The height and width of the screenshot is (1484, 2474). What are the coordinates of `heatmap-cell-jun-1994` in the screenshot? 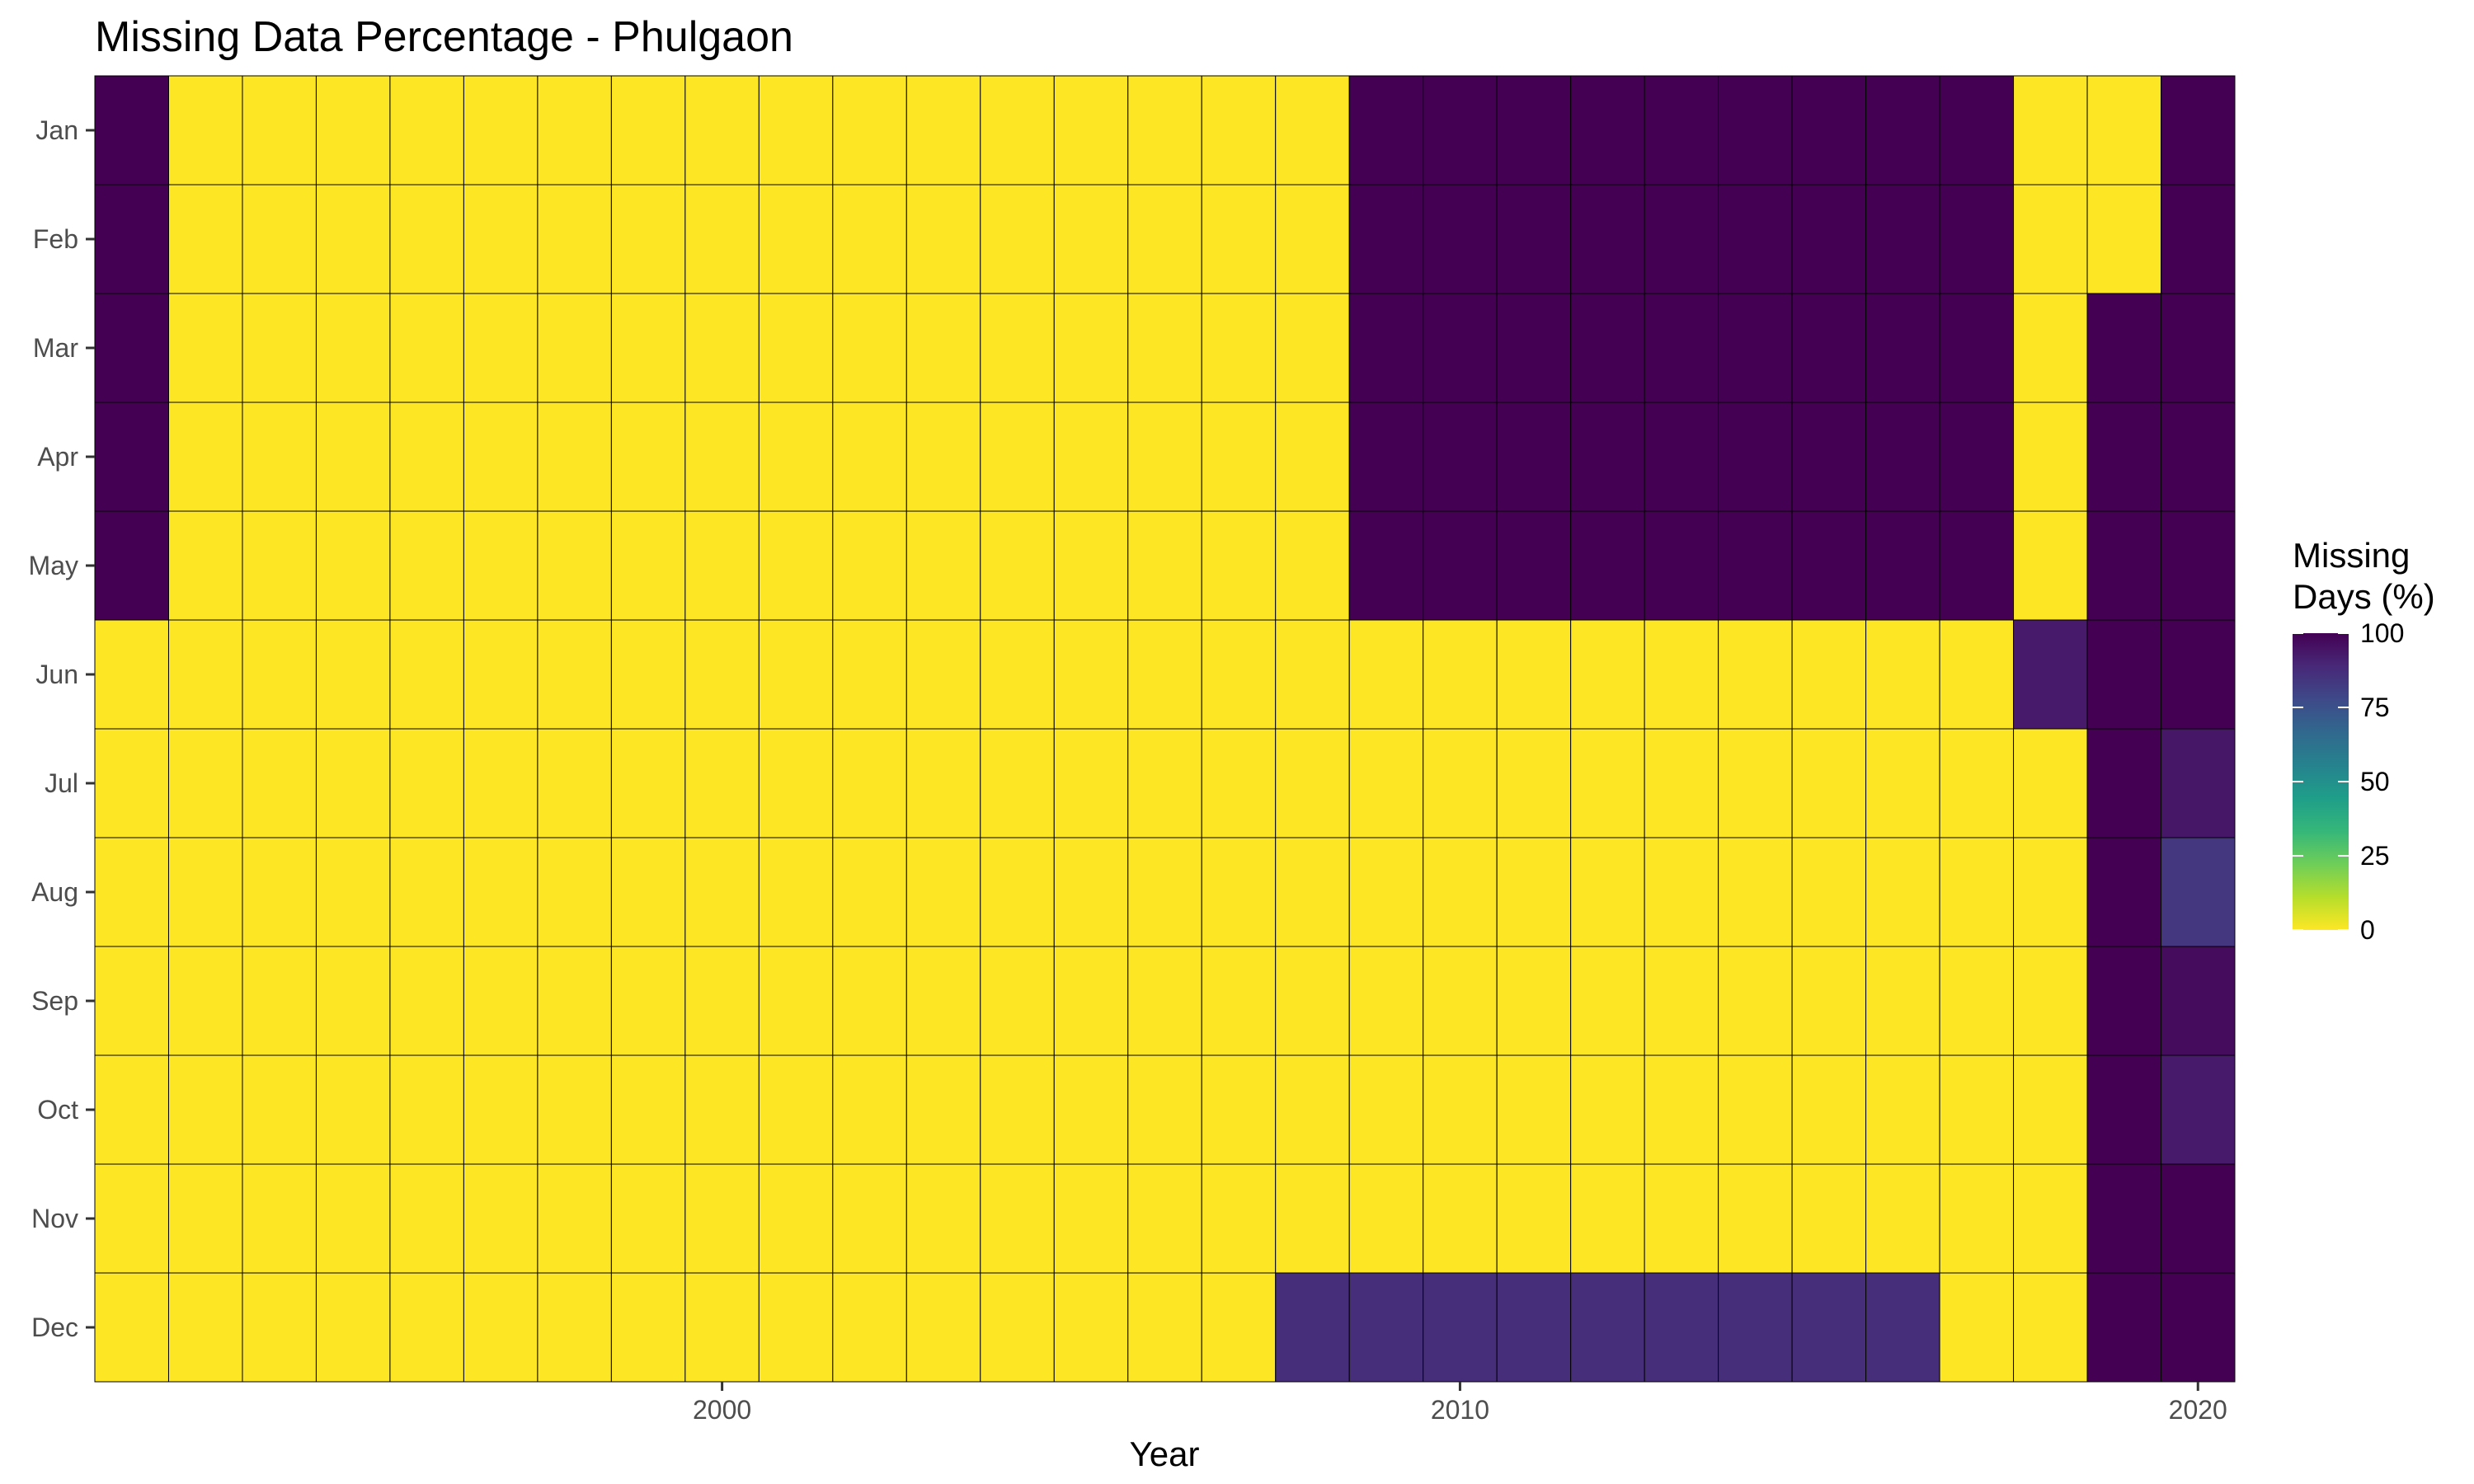 It's located at (279, 674).